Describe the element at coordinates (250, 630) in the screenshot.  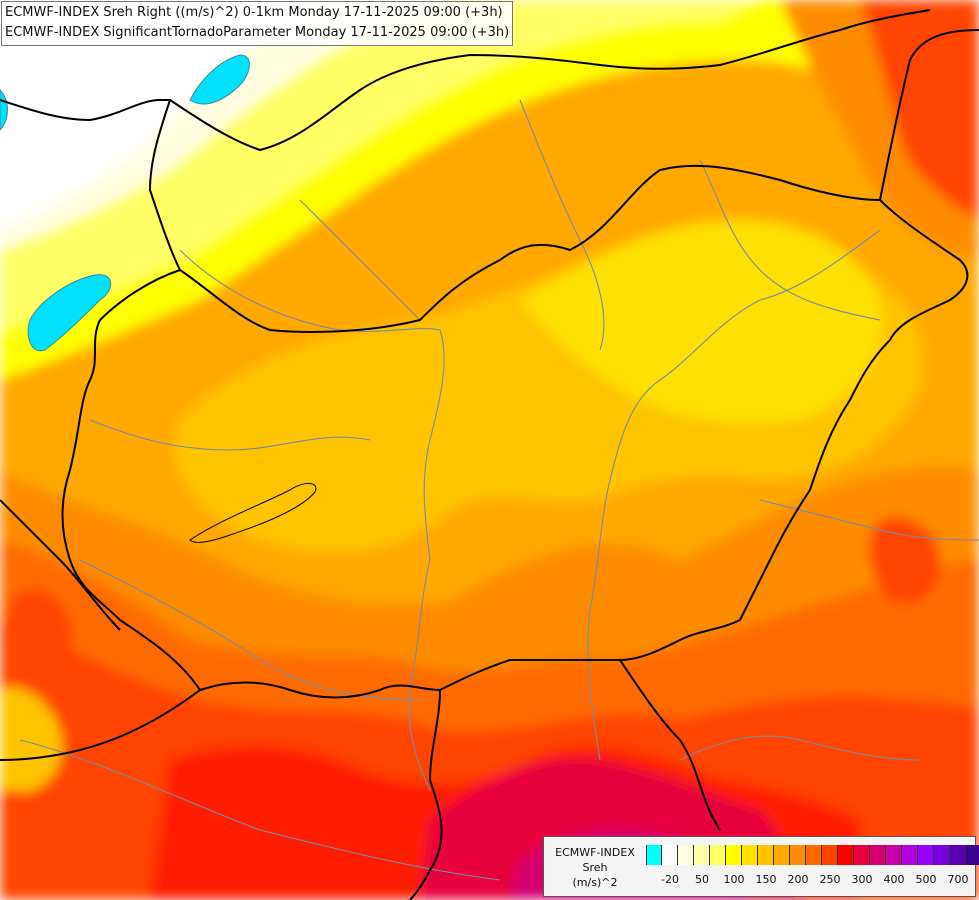
I see `river-drava` at that location.